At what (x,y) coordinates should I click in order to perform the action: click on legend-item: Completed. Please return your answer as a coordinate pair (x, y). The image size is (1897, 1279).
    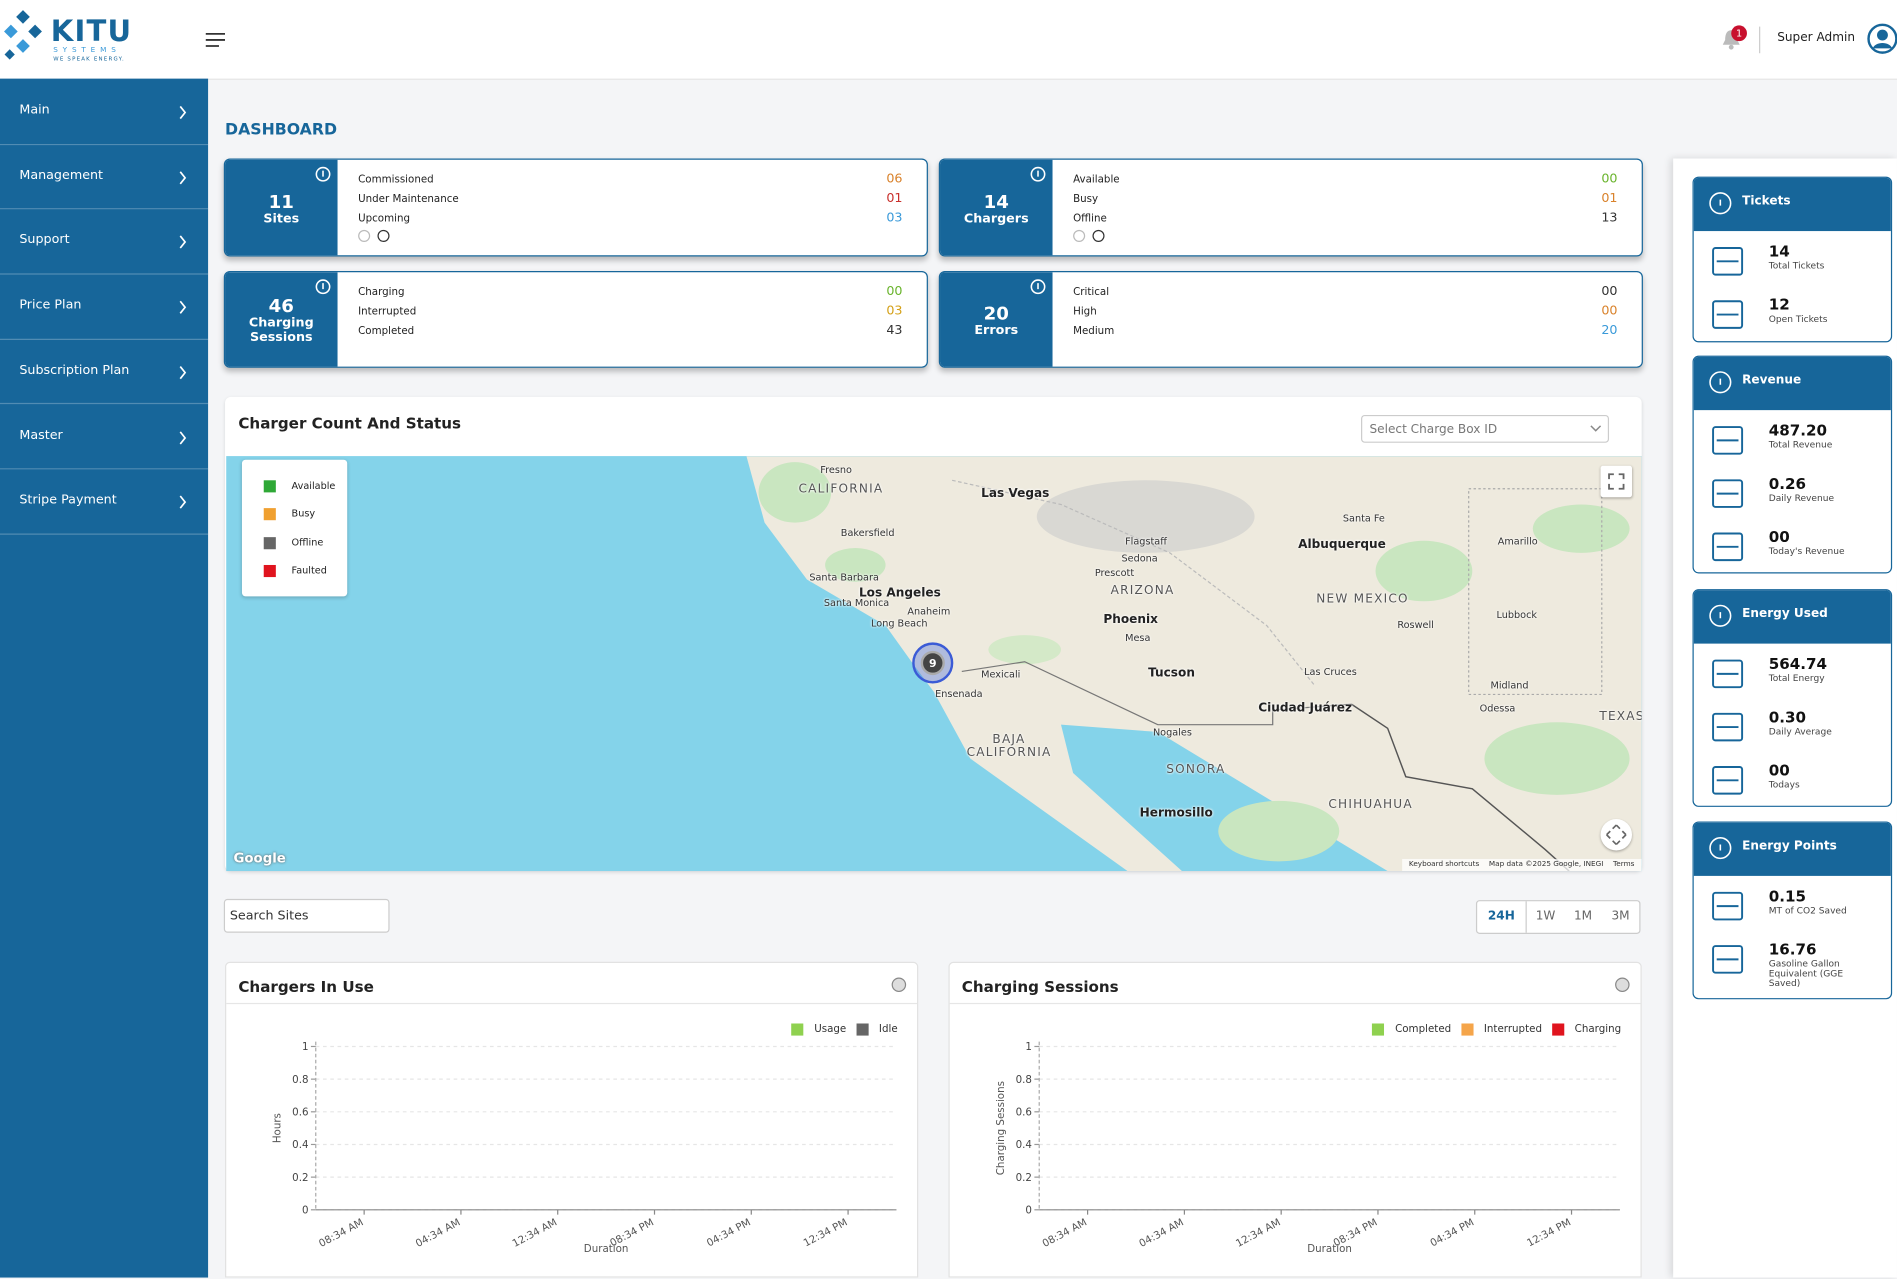
    Looking at the image, I should click on (1411, 1029).